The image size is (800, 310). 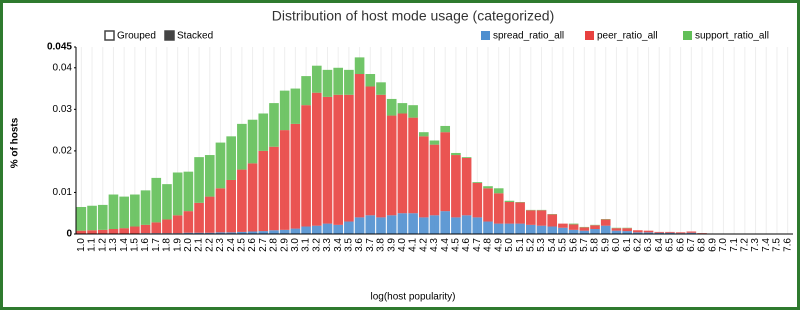 I want to click on x-tick-label: 6.8, so click(x=702, y=245).